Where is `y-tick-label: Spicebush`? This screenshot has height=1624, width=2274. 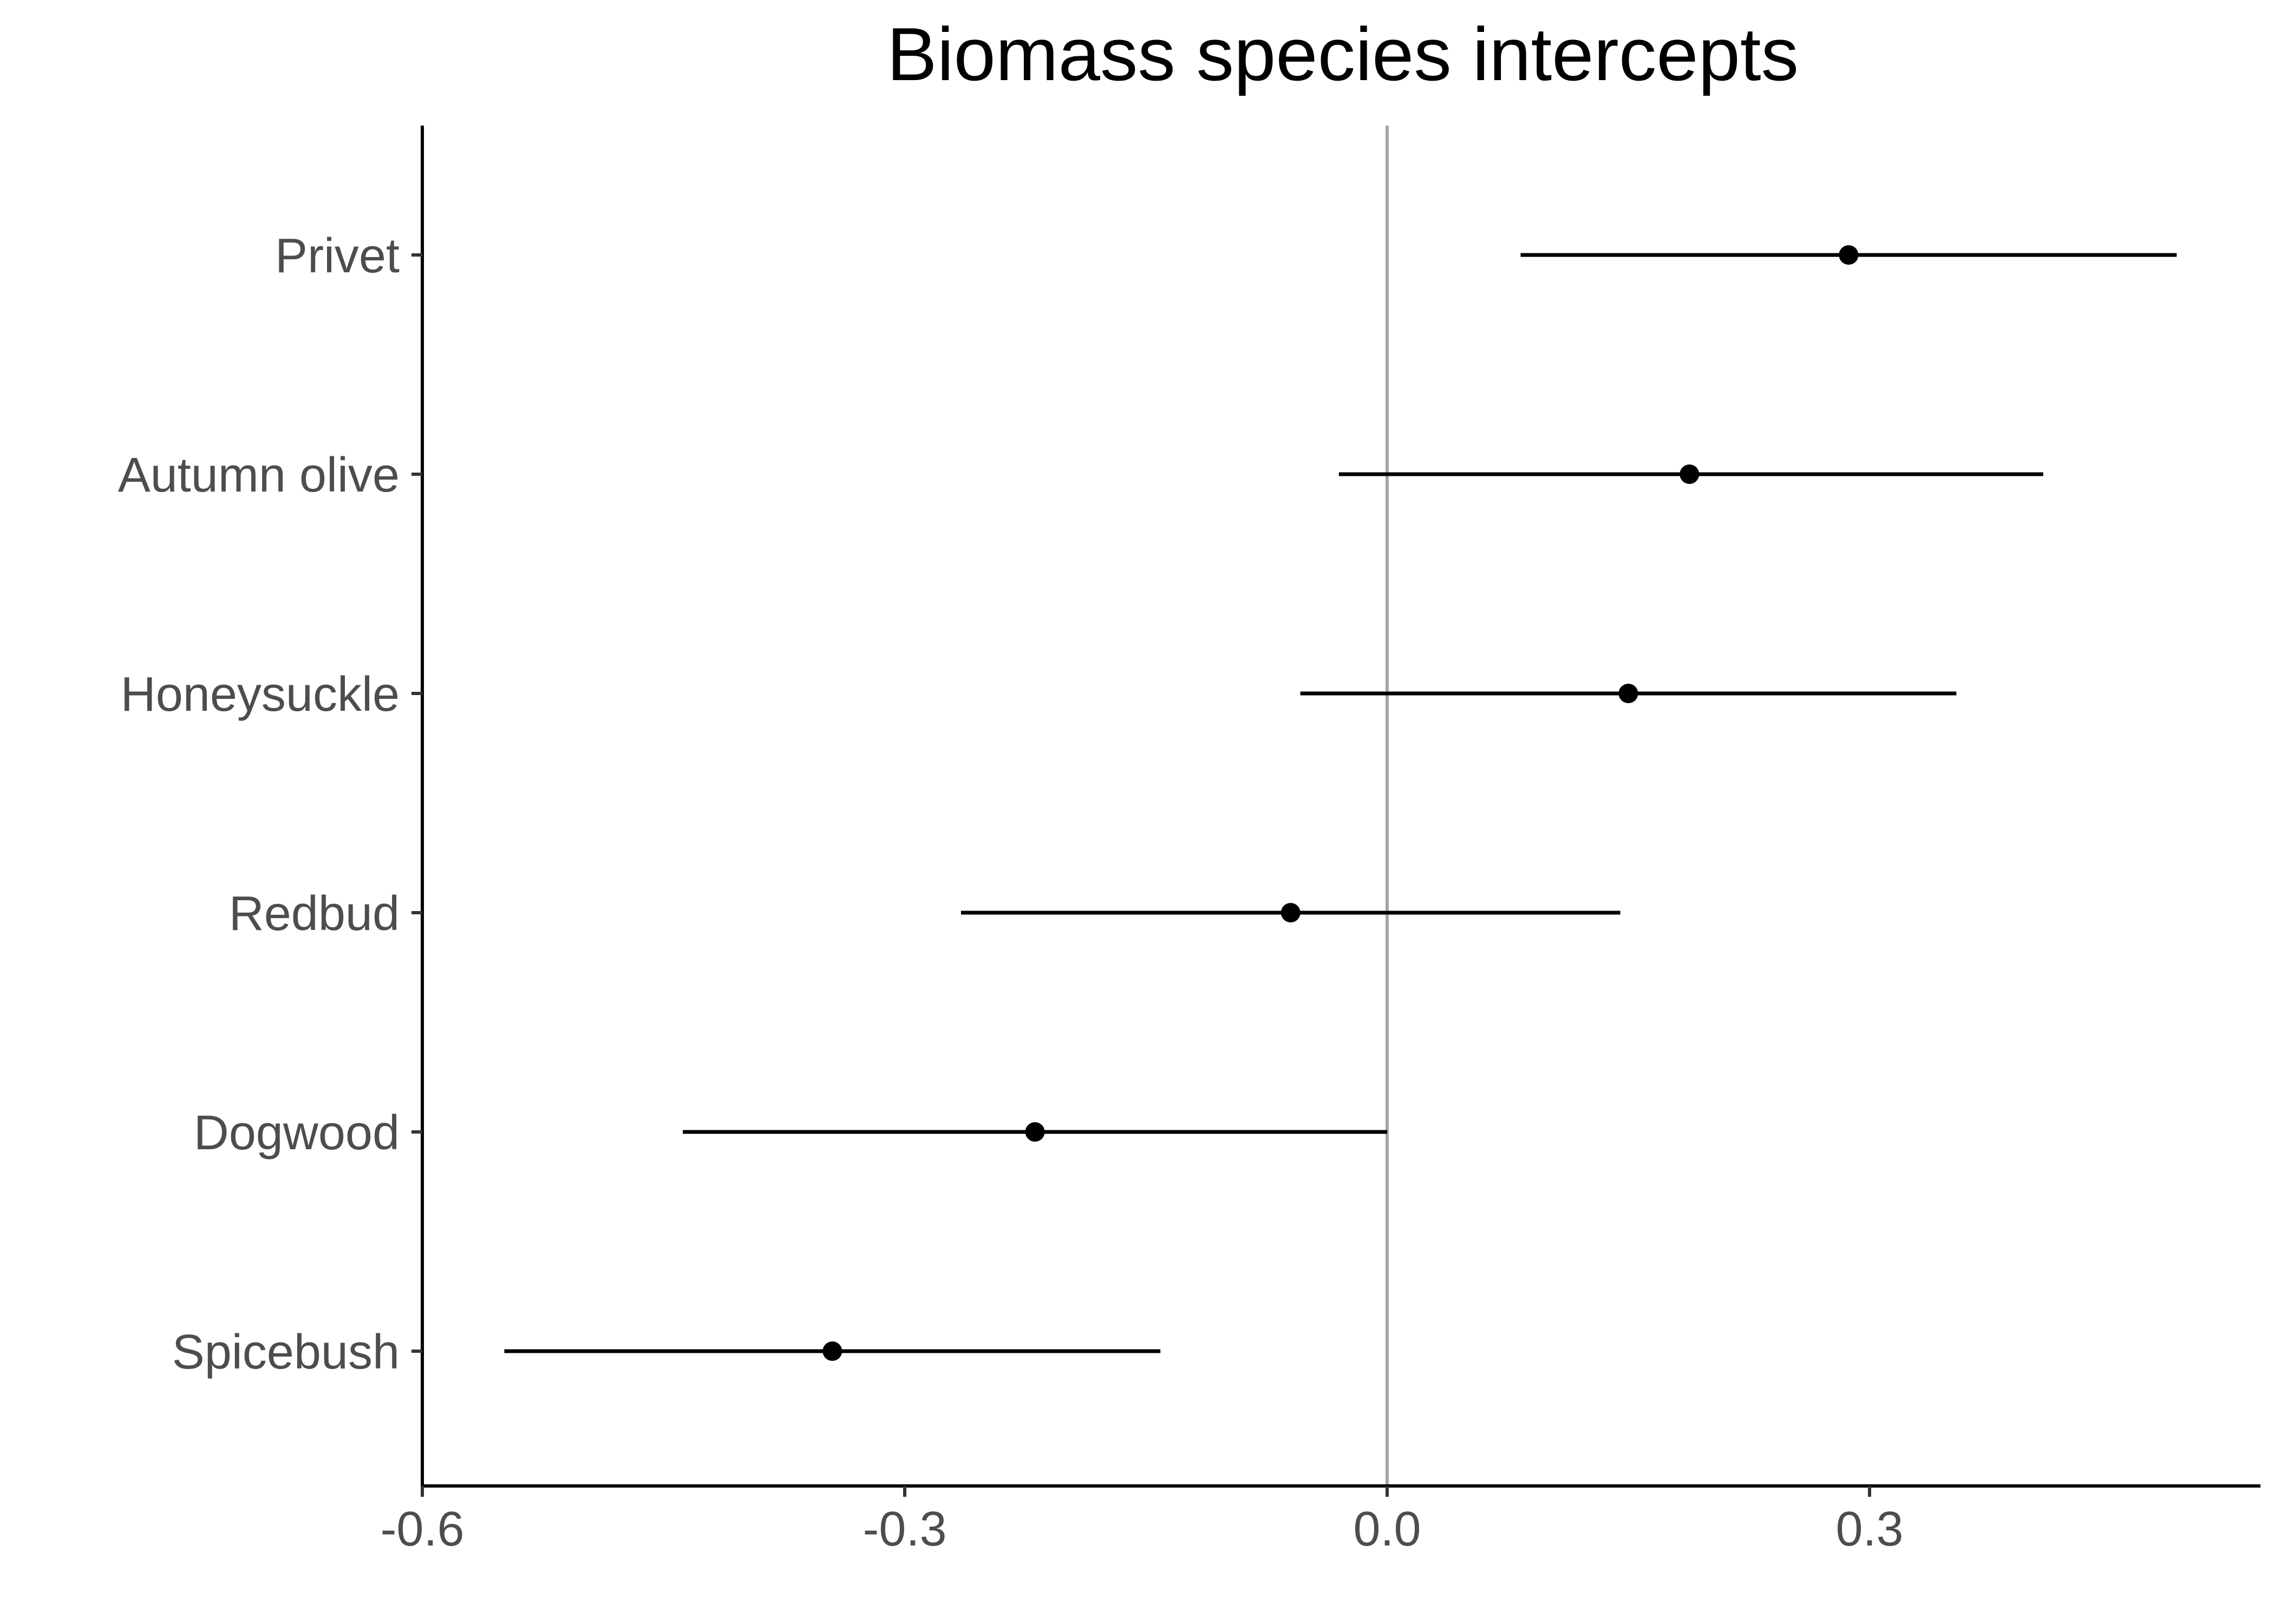 y-tick-label: Spicebush is located at coordinates (286, 1352).